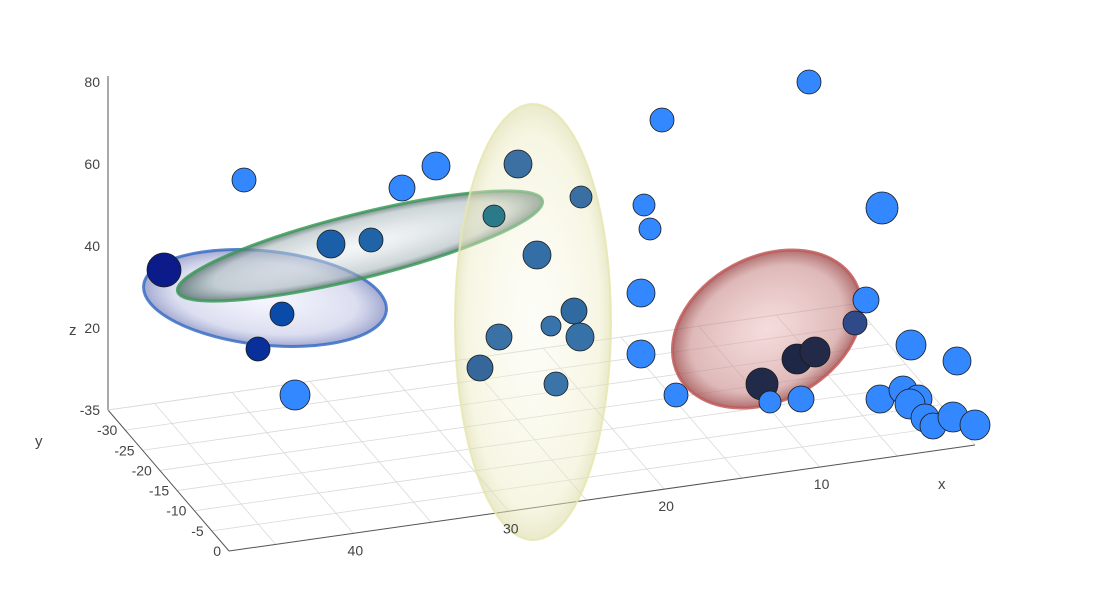  What do you see at coordinates (533, 322) in the screenshot?
I see `ellipsoid-yellow` at bounding box center [533, 322].